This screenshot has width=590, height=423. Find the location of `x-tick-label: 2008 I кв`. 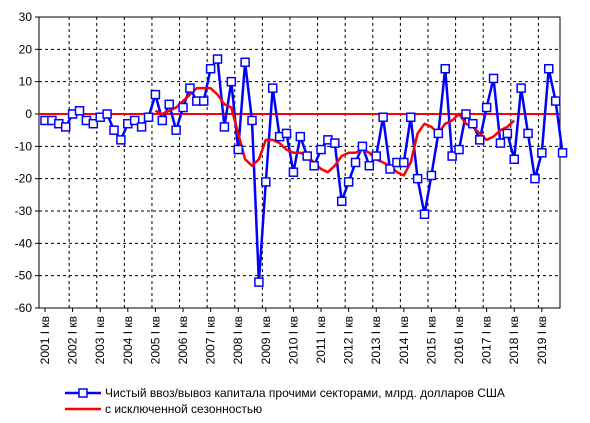

x-tick-label: 2008 I кв is located at coordinates (238, 340).